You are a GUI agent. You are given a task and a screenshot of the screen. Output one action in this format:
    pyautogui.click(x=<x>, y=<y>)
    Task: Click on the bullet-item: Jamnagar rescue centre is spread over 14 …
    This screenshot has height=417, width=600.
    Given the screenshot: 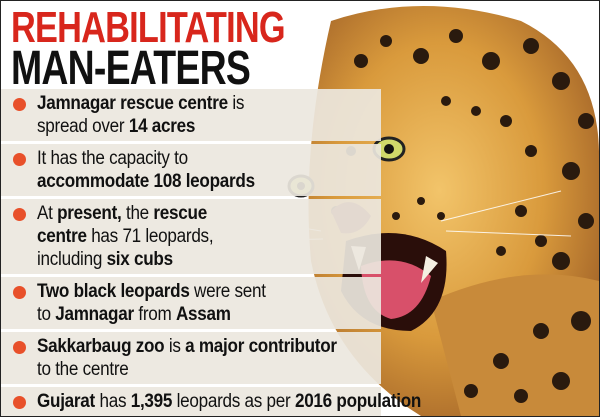 What is the action you would take?
    pyautogui.click(x=191, y=115)
    